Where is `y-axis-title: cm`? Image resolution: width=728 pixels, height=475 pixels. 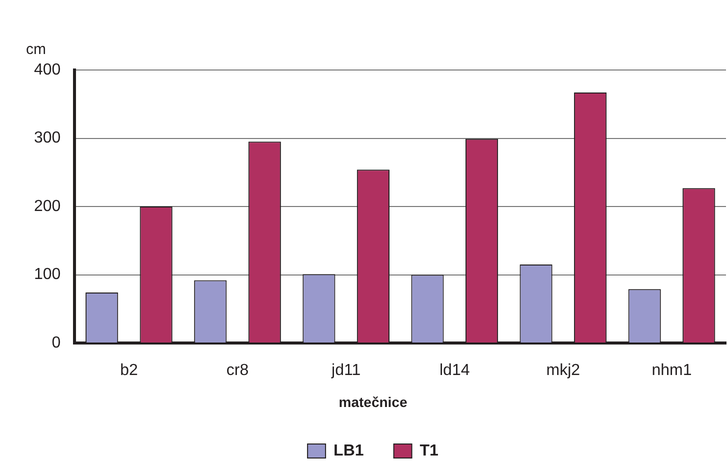
y-axis-title: cm is located at coordinates (36, 49).